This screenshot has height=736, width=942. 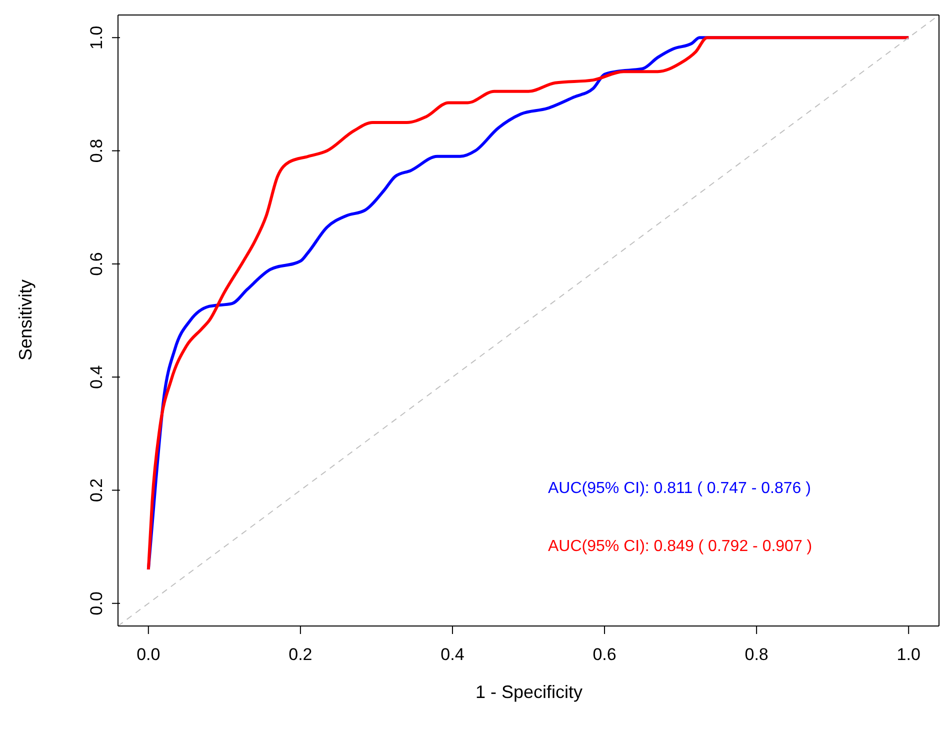 I want to click on y-tick-label: 0.6, so click(x=96, y=264).